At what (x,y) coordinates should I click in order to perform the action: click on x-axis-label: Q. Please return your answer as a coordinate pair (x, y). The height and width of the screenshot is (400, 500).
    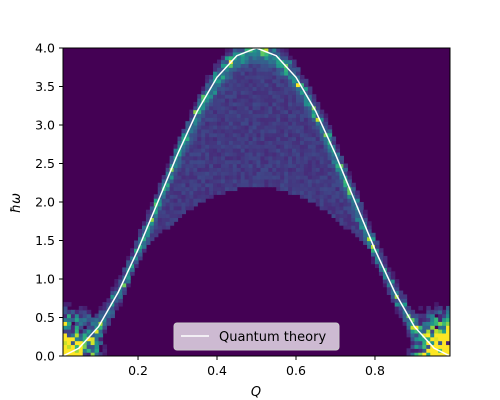
    Looking at the image, I should click on (256, 392).